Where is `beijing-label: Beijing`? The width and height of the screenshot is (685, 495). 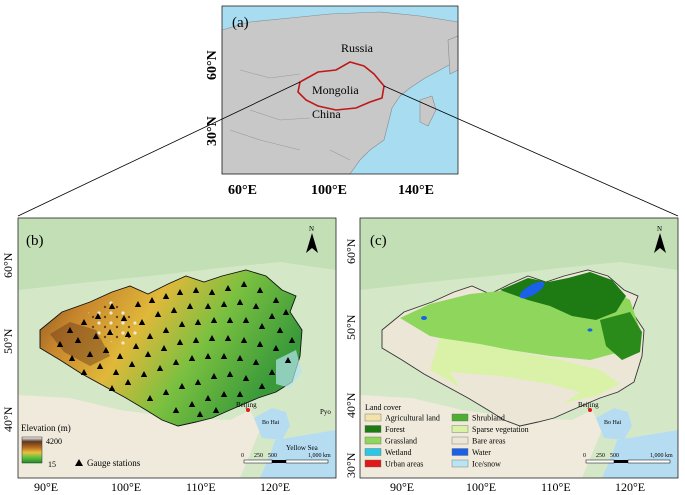
beijing-label: Beijing is located at coordinates (246, 405).